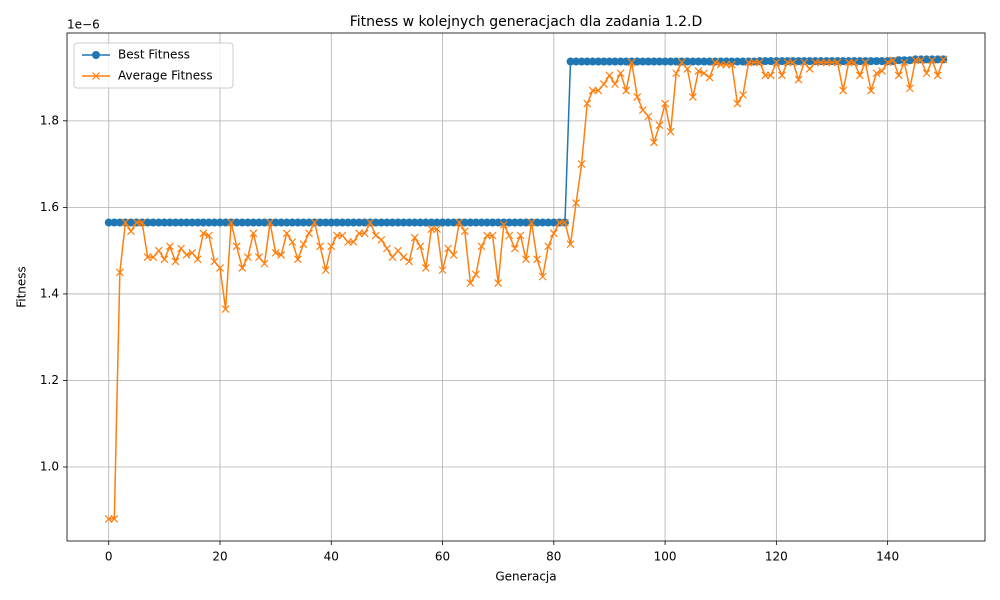  What do you see at coordinates (49, 207) in the screenshot?
I see `y-tick-label: 1.6` at bounding box center [49, 207].